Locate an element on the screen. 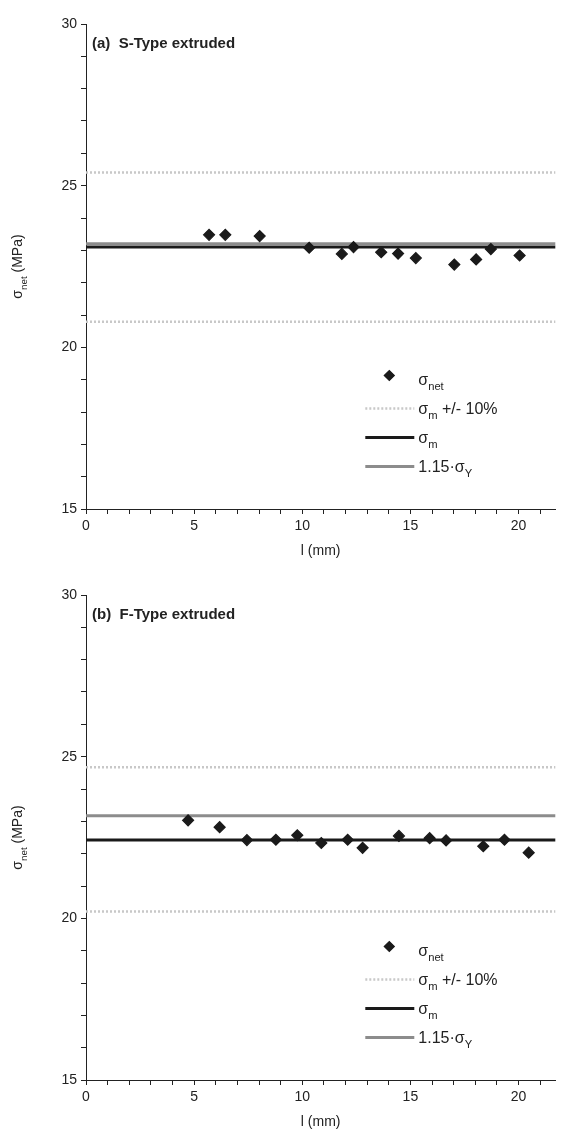  text: (b) F-Type extruded is located at coordinates (164, 613).